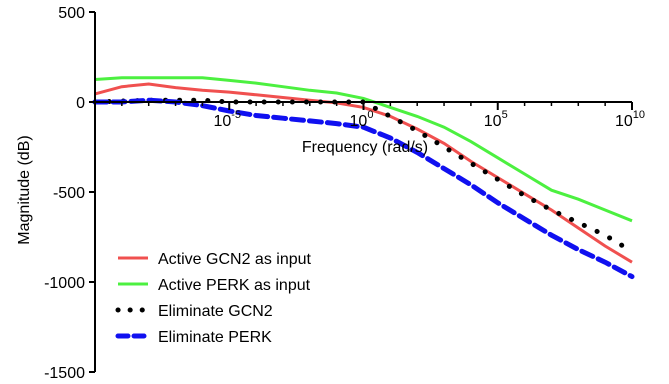 The height and width of the screenshot is (384, 669). I want to click on legend-label: Active PERK as input, so click(234, 285).